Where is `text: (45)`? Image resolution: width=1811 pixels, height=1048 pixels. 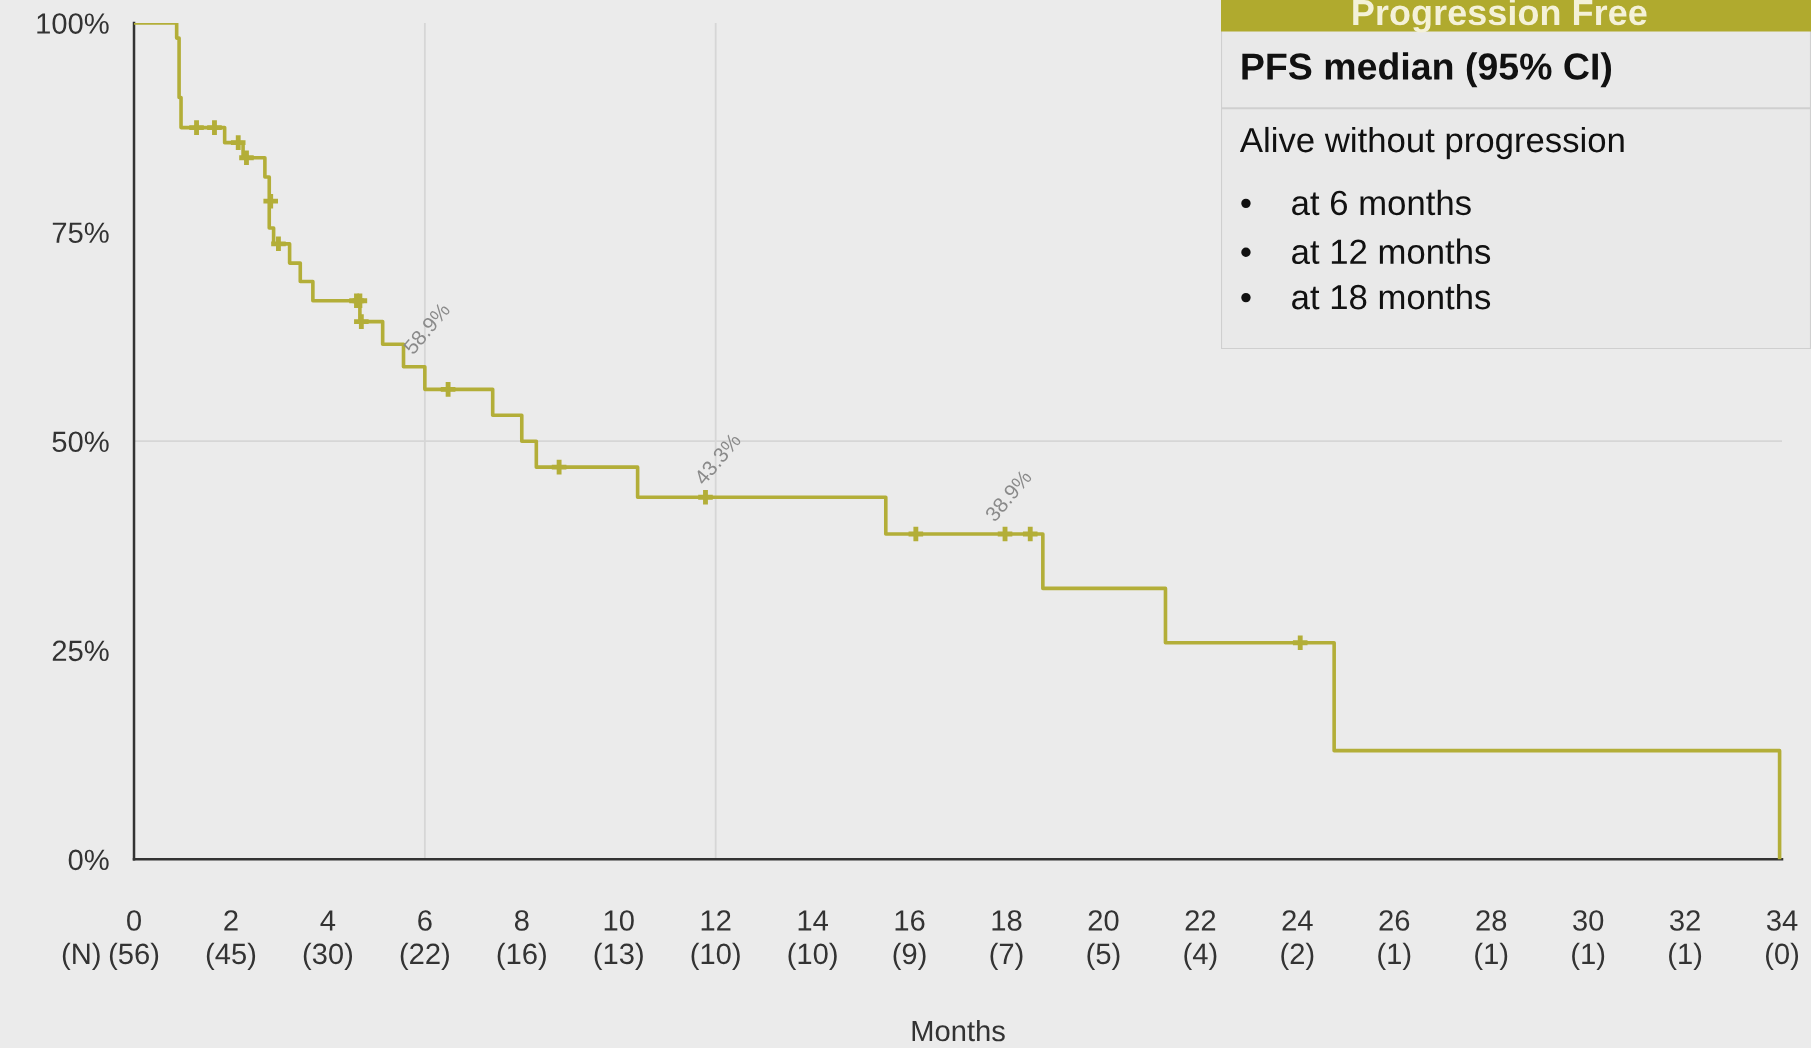
text: (45) is located at coordinates (231, 956).